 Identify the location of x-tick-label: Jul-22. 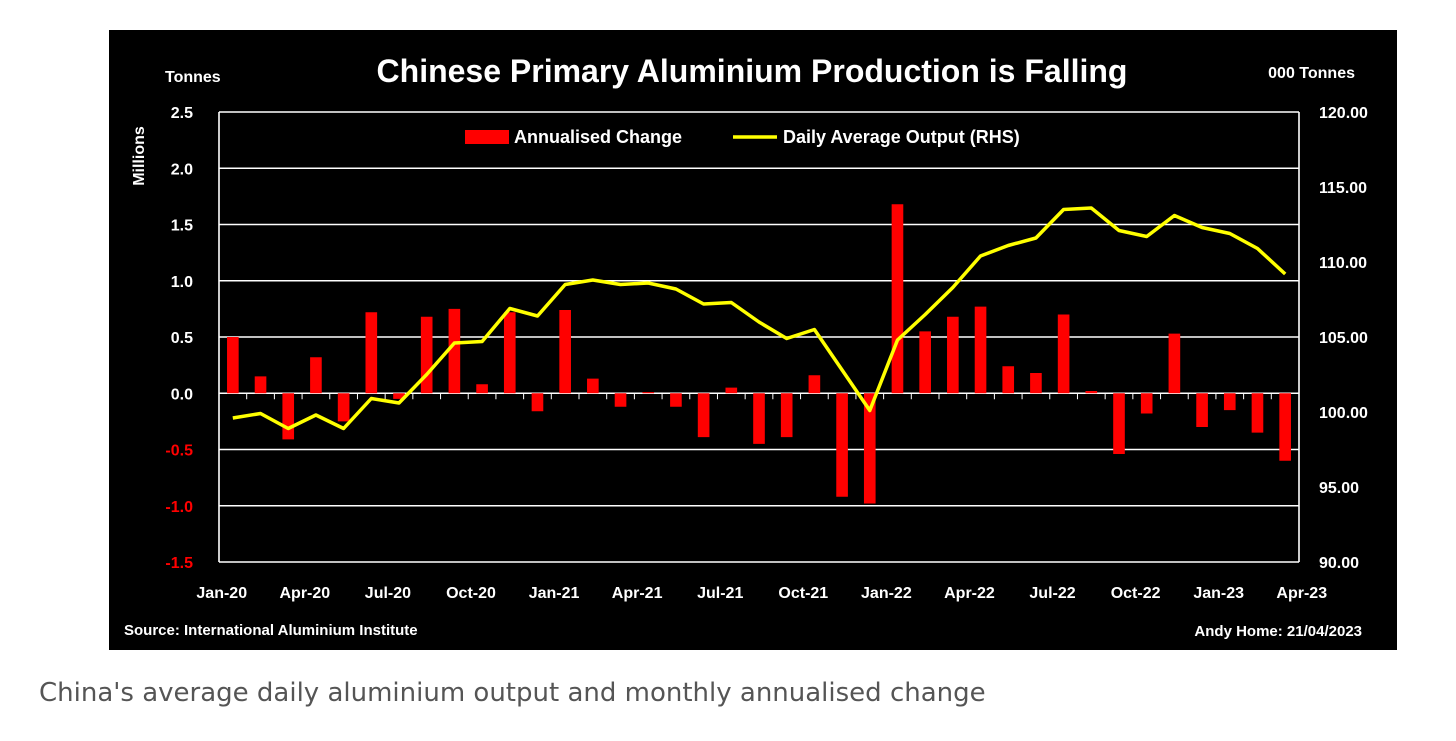
(1052, 593).